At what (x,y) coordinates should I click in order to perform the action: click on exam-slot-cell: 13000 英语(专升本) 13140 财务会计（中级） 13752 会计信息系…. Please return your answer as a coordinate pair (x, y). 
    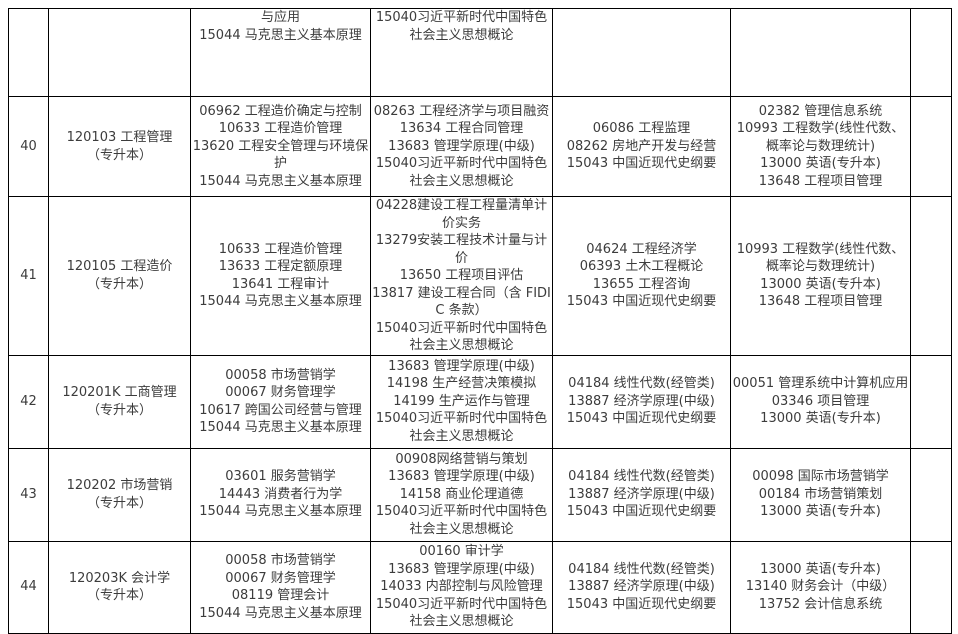
    Looking at the image, I should click on (820, 587).